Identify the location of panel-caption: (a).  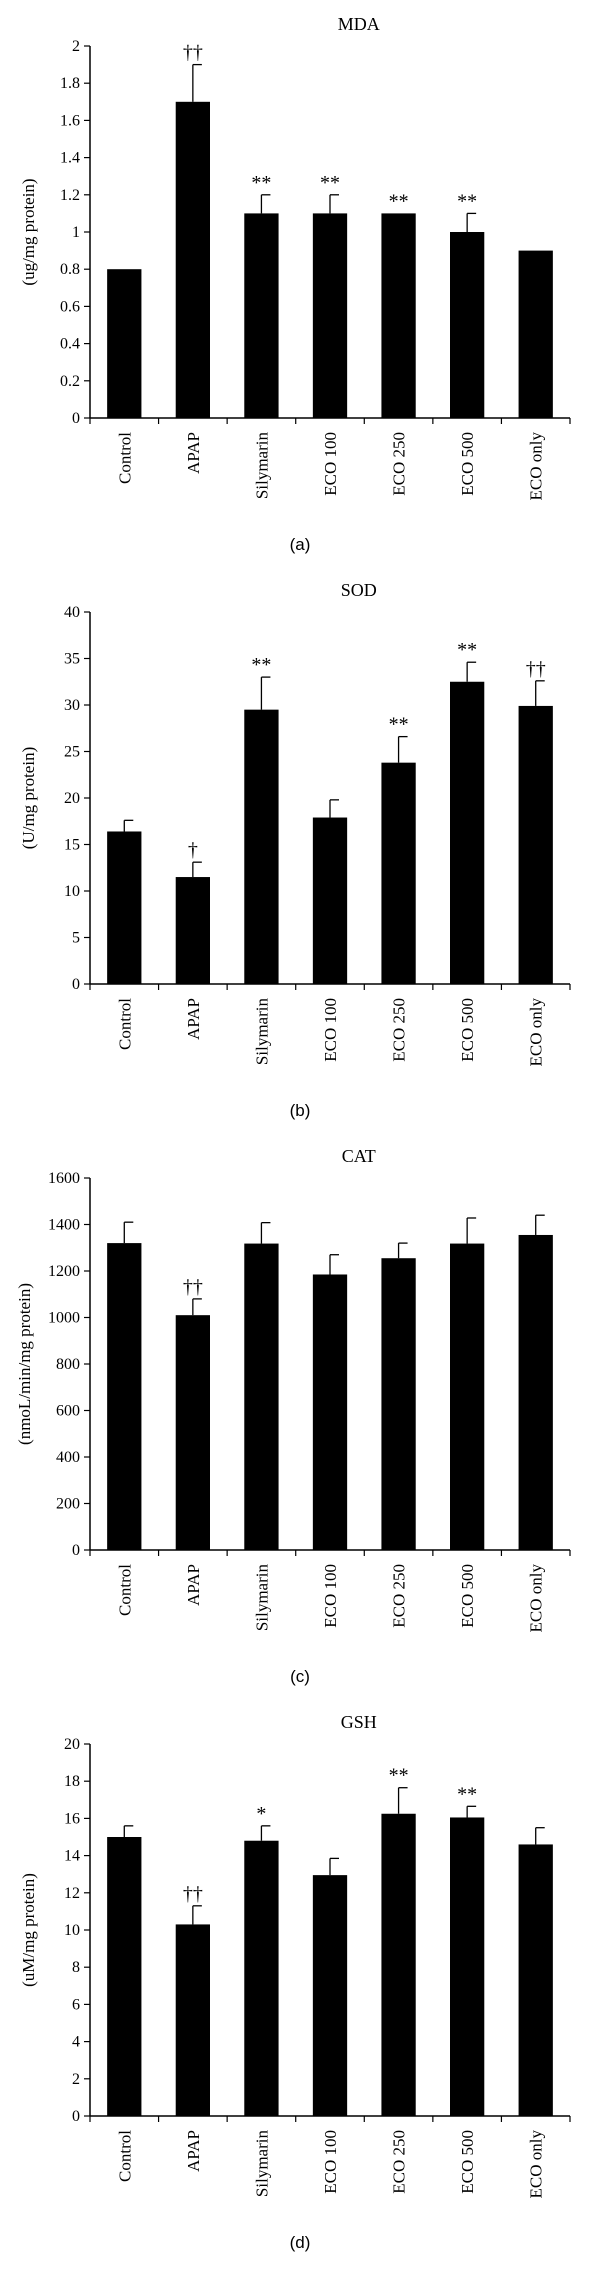
(300, 544).